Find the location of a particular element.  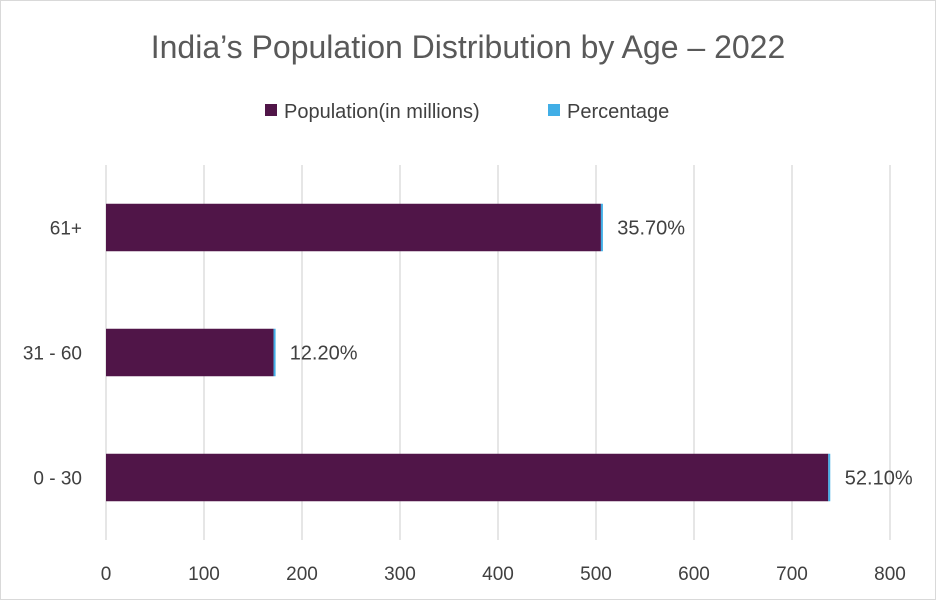

legend-label-1: Percentage is located at coordinates (618, 112).